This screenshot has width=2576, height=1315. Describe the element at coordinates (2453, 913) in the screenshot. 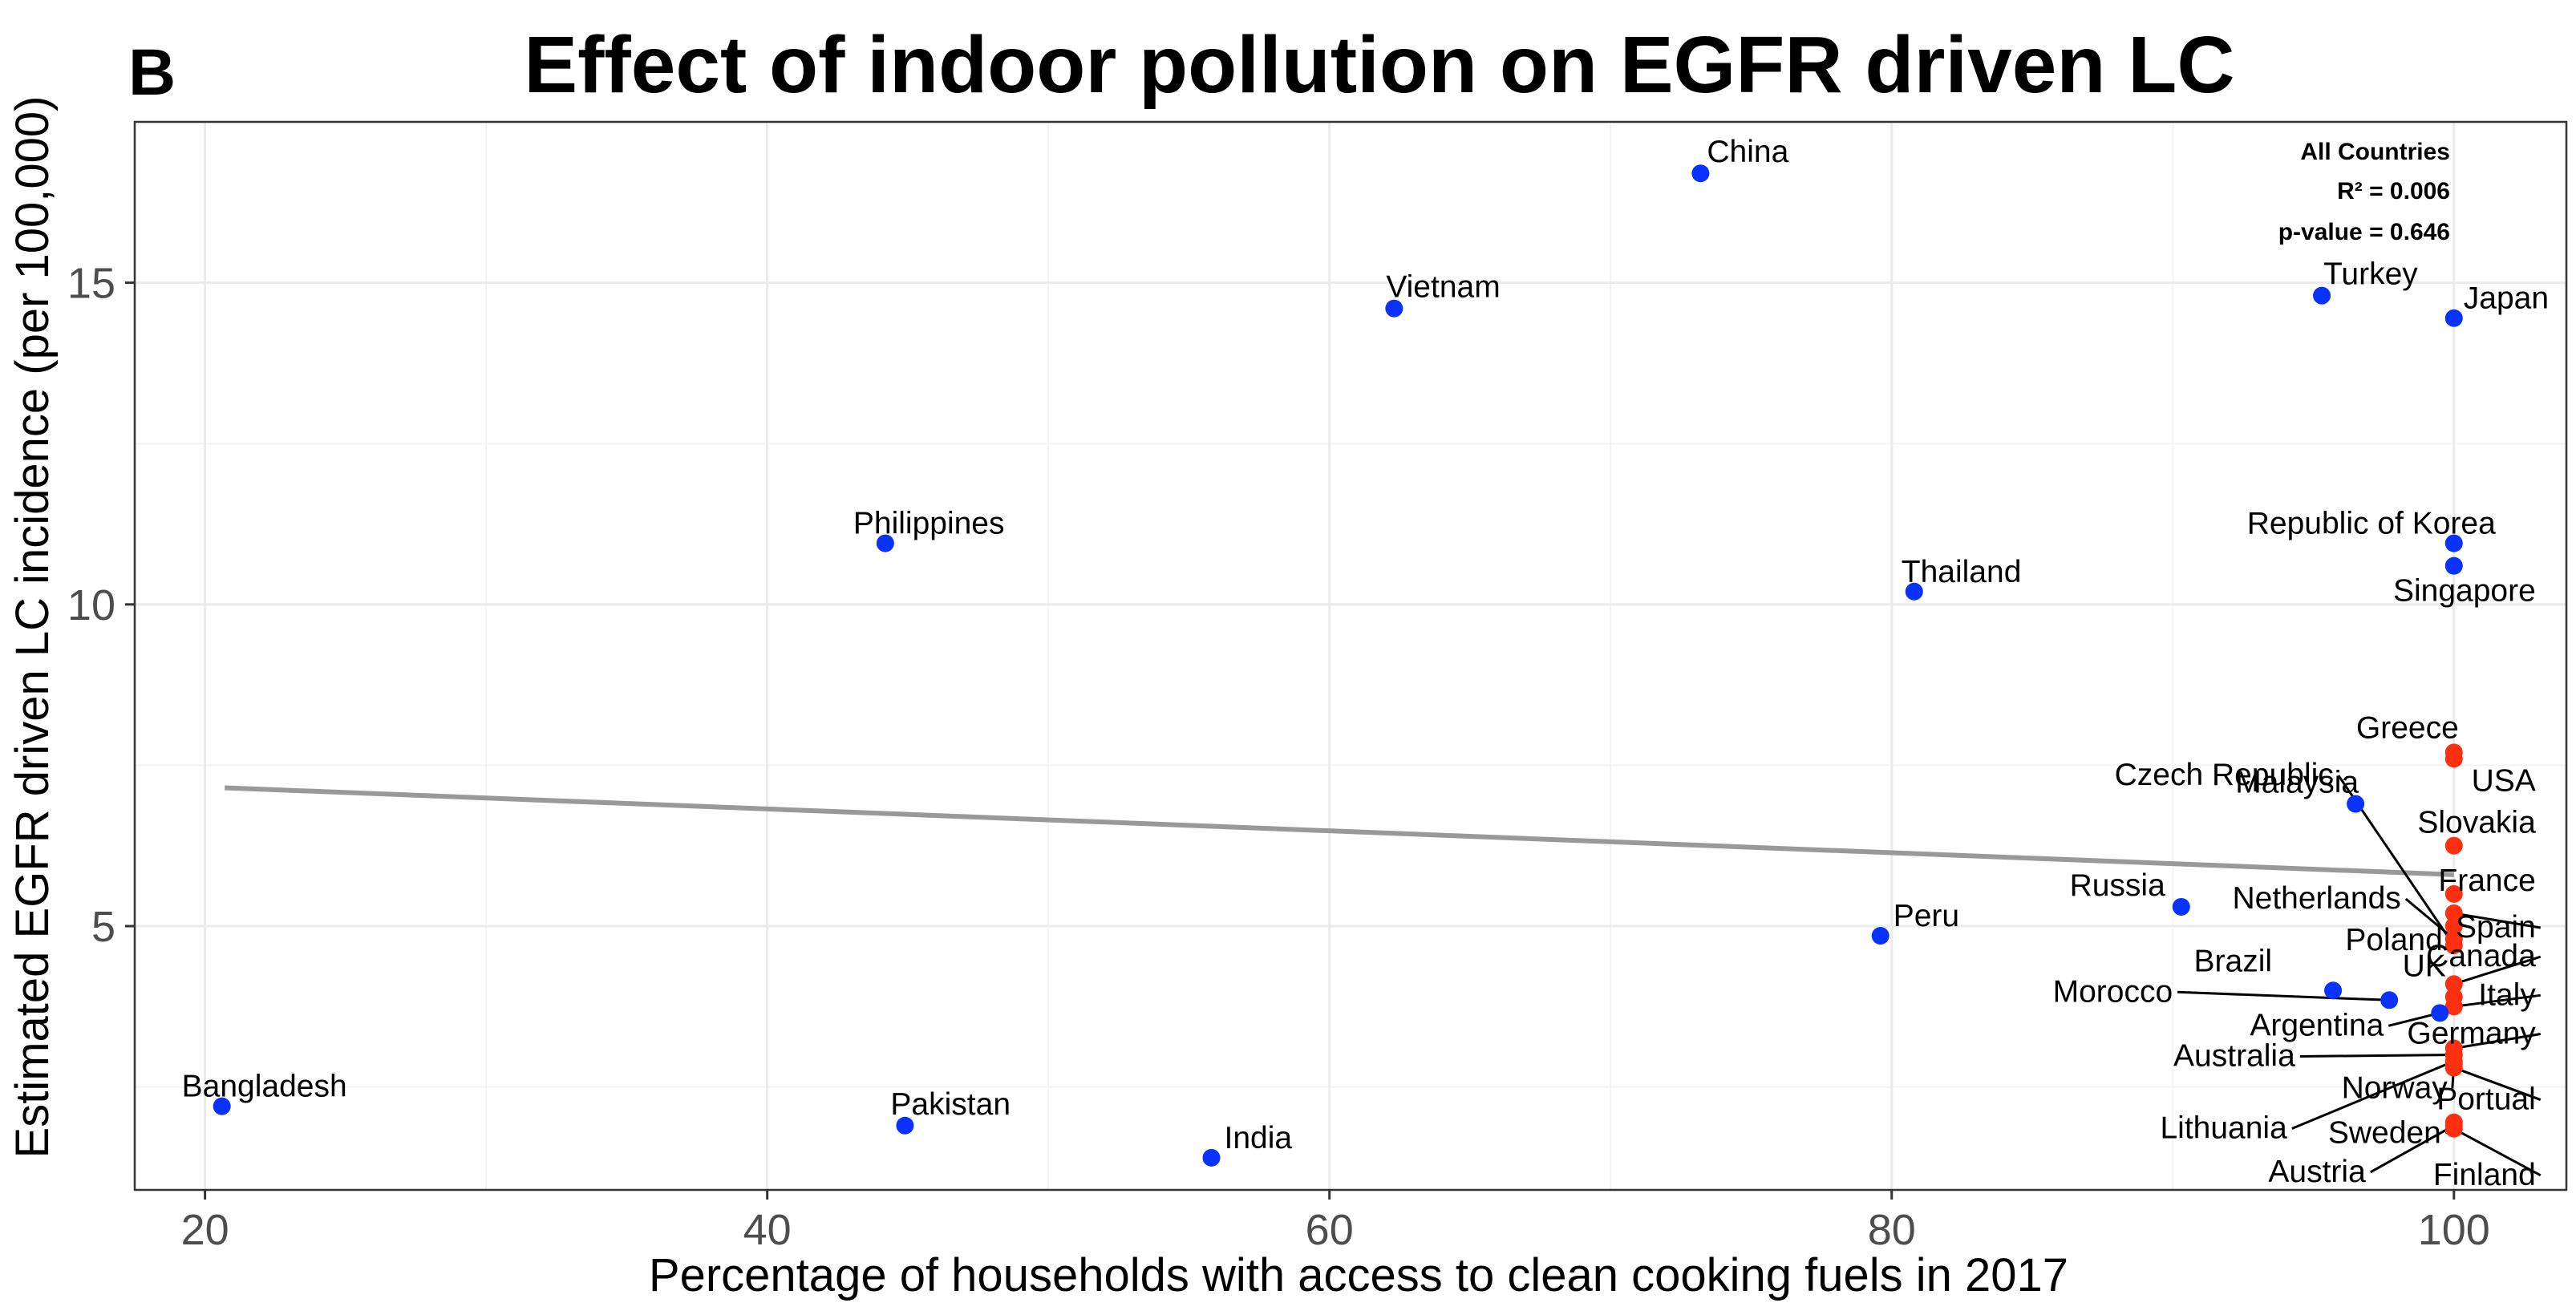

I see `point-spain` at that location.